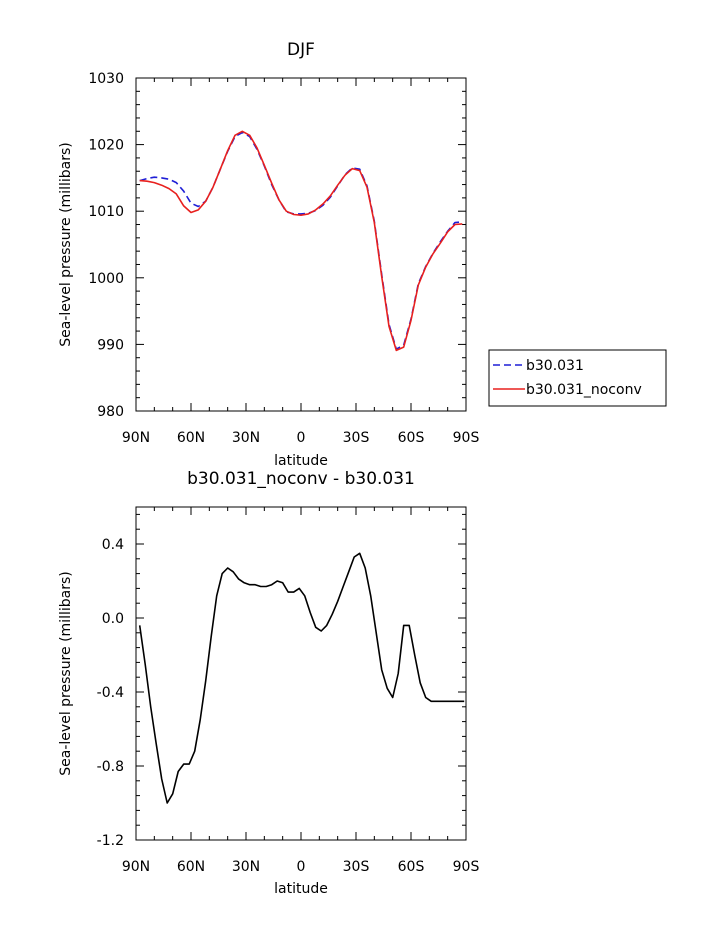 The width and height of the screenshot is (723, 935). I want to click on y-tick-label: 0.0, so click(113, 619).